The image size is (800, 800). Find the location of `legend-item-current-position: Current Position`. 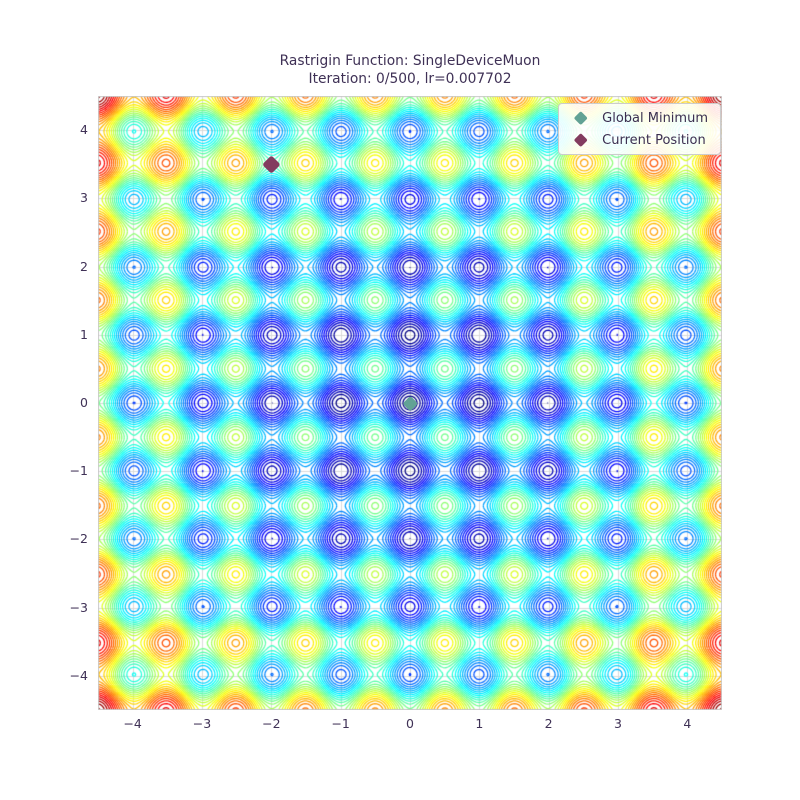

legend-item-current-position: Current Position is located at coordinates (637, 140).